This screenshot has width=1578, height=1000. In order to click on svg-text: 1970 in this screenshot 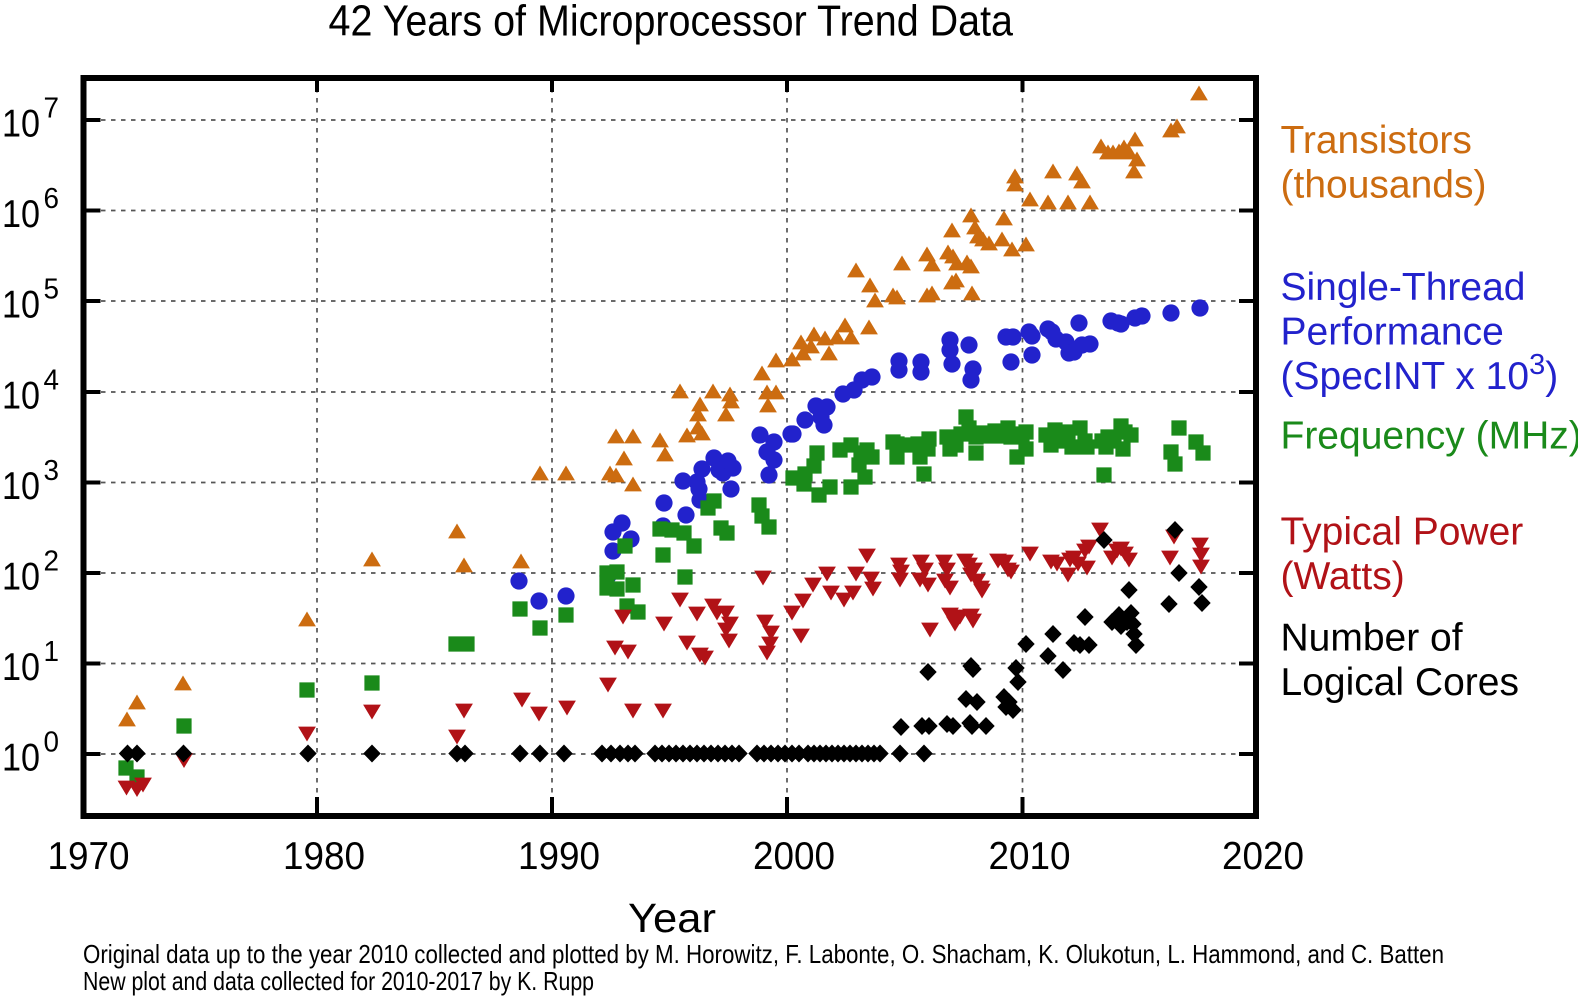, I will do `click(89, 856)`.